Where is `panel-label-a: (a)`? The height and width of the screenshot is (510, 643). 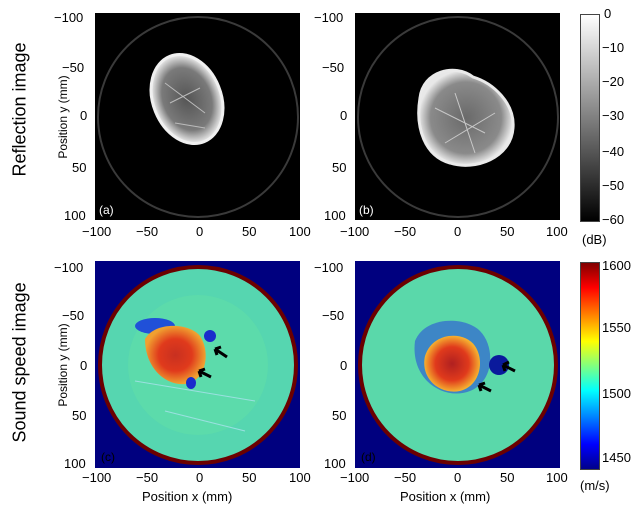 panel-label-a: (a) is located at coordinates (106, 210).